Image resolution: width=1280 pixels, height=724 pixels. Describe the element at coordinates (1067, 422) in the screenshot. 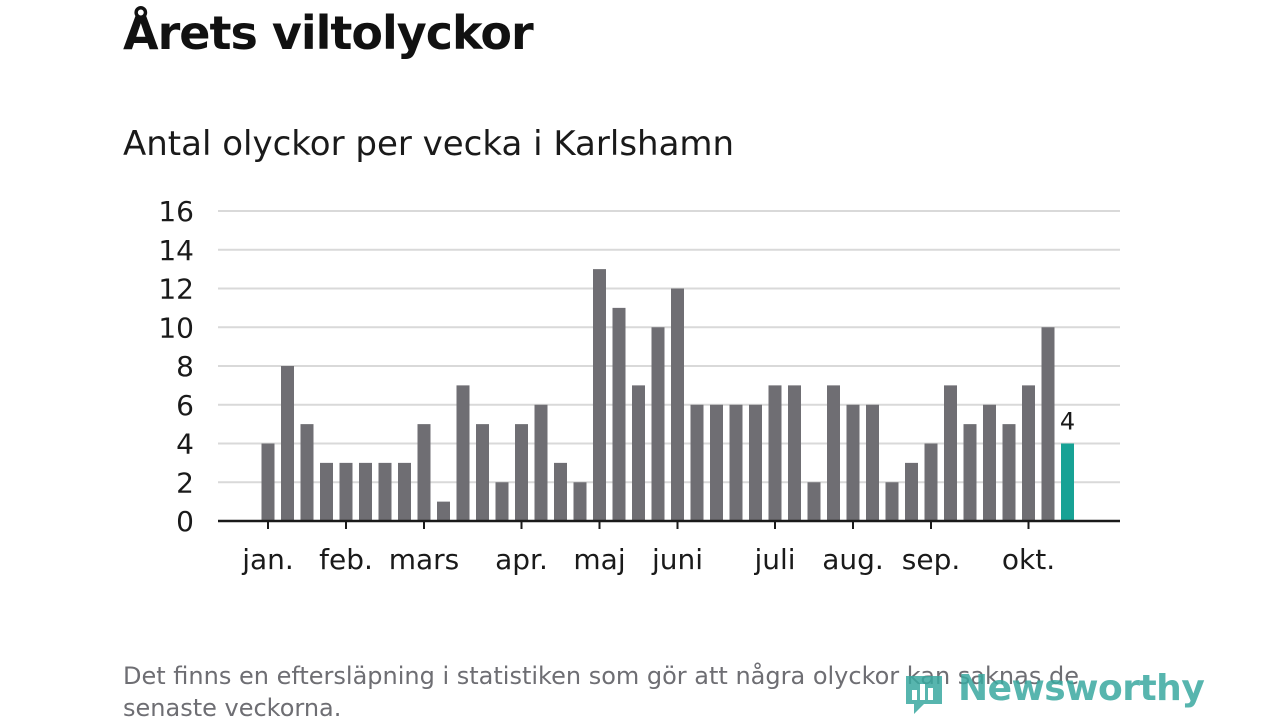

I see `data-label: 4` at that location.